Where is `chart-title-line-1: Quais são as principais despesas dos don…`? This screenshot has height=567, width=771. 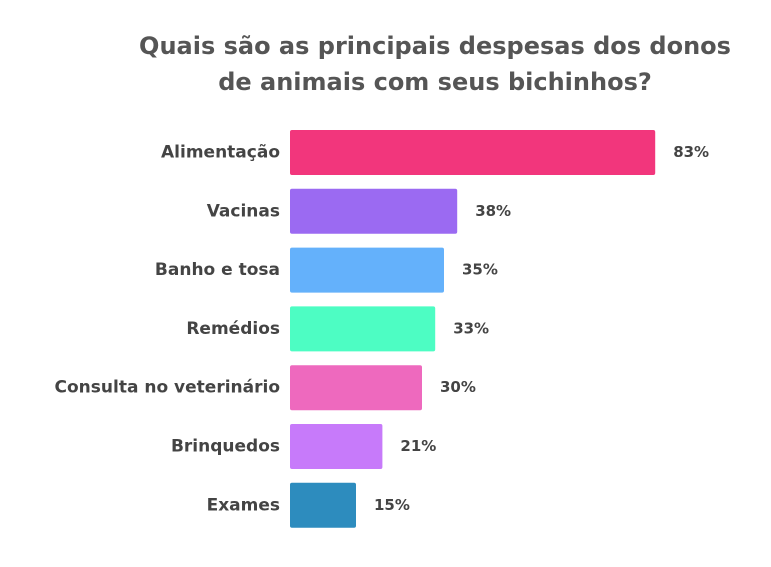 chart-title-line-1: Quais são as principais despesas dos don… is located at coordinates (435, 46).